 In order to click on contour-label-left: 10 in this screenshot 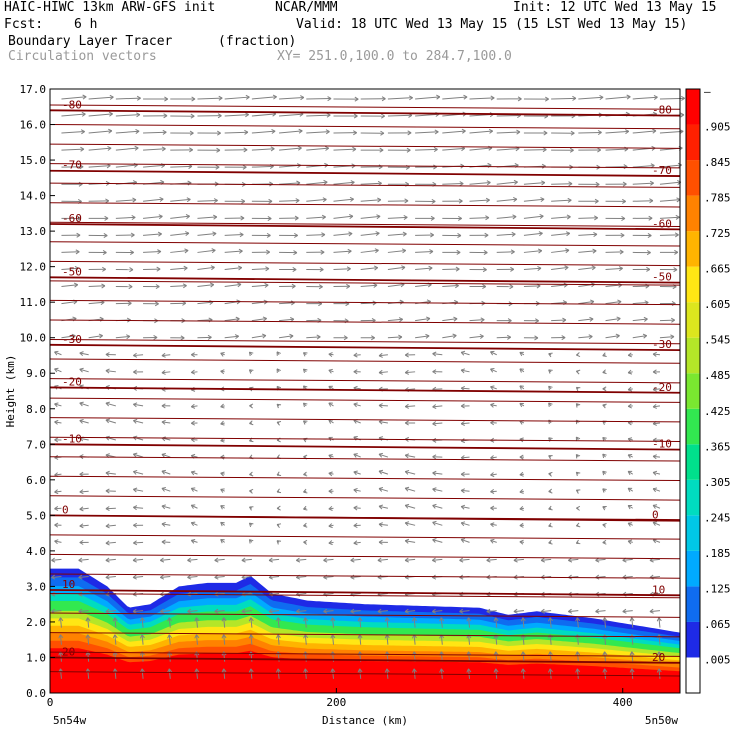, I will do `click(68, 584)`.